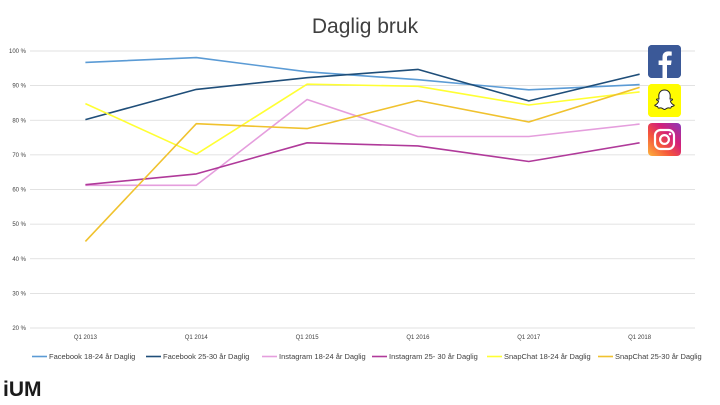 This screenshot has height=405, width=720. What do you see at coordinates (664, 61) in the screenshot?
I see `facebook-icon` at bounding box center [664, 61].